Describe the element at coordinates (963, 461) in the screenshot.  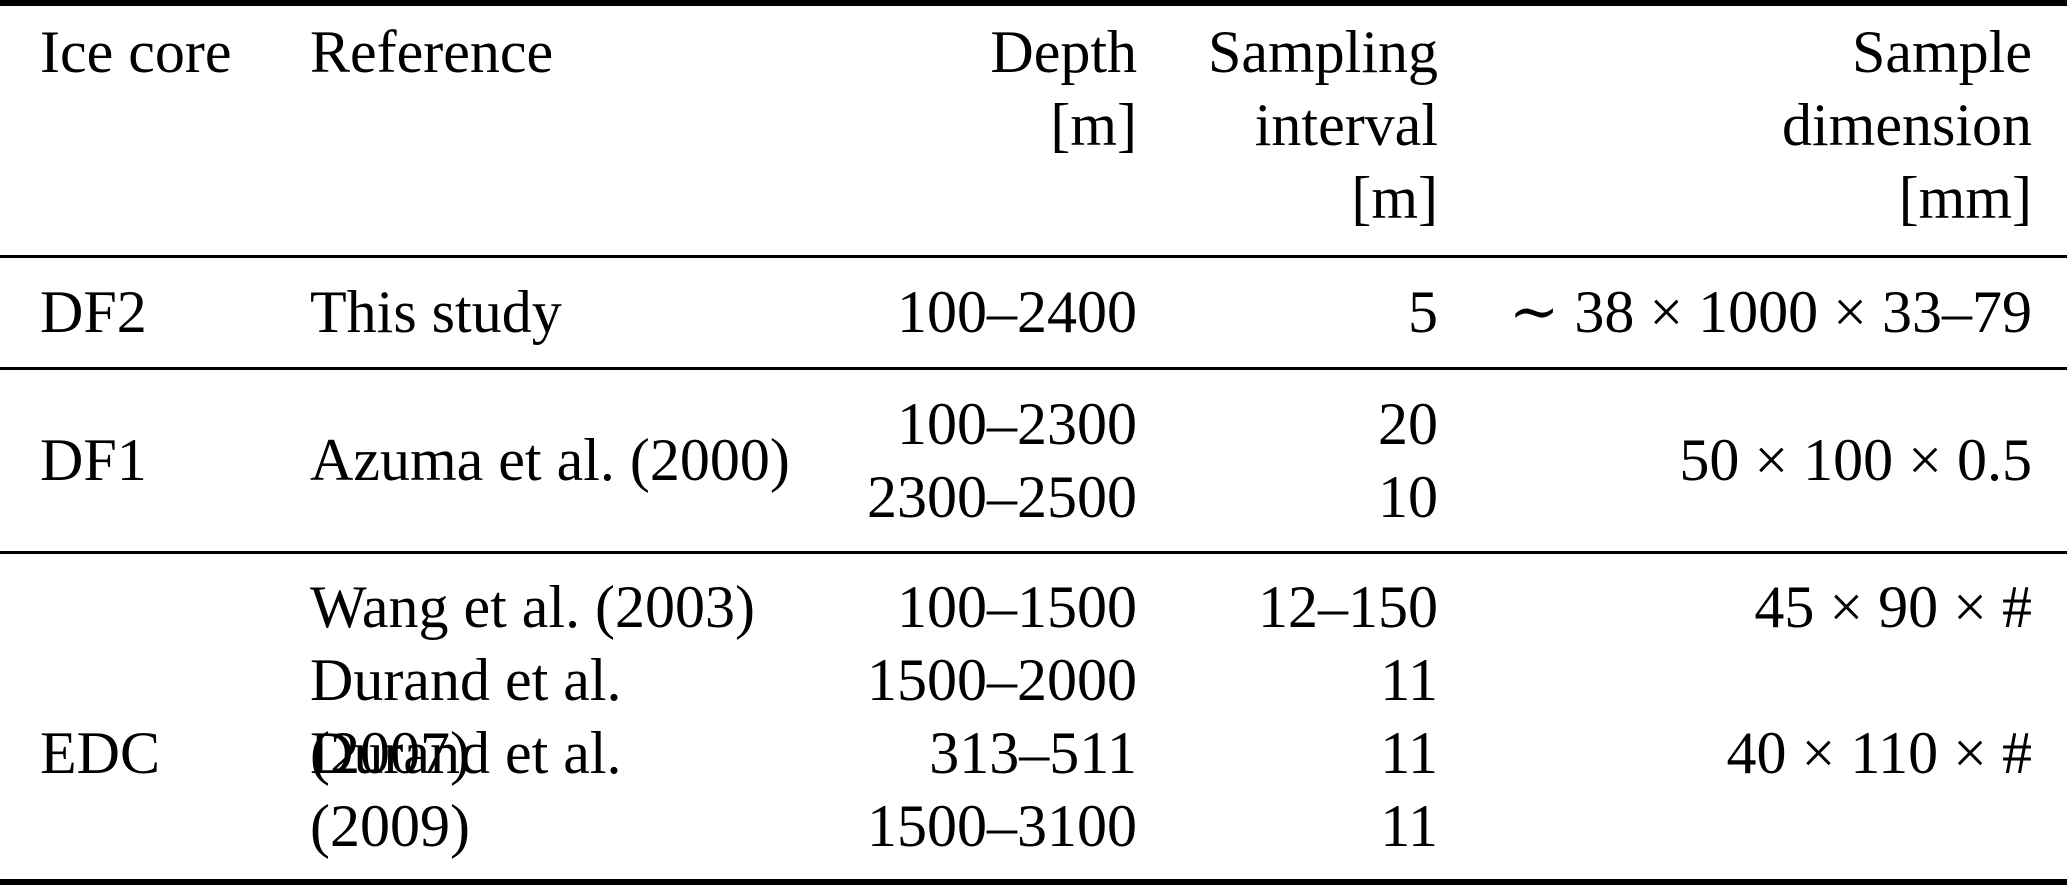
I see `cell-df1-depths: 100–2300 2300–2500` at that location.